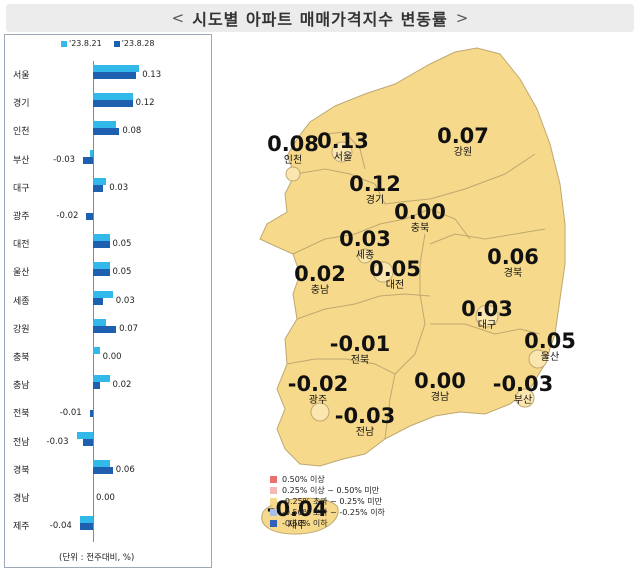 The image size is (640, 569). I want to click on data-label: 0.05, so click(122, 272).